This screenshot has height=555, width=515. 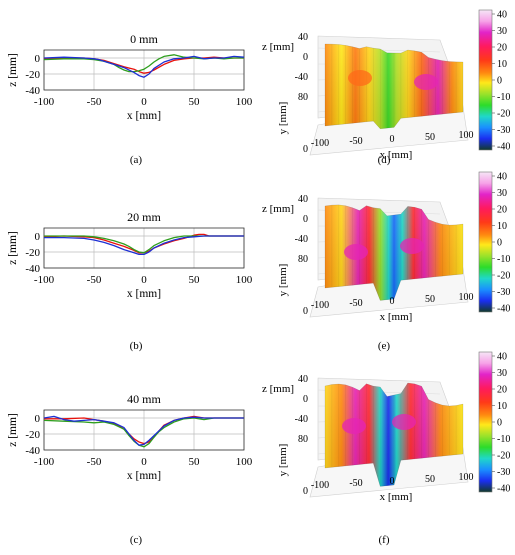 What do you see at coordinates (130, 469) in the screenshot?
I see `line-chart-c: 40 mm 0 -20 -40-100 -50 0 50 100 x [mm] z [mm] (c)` at bounding box center [130, 469].